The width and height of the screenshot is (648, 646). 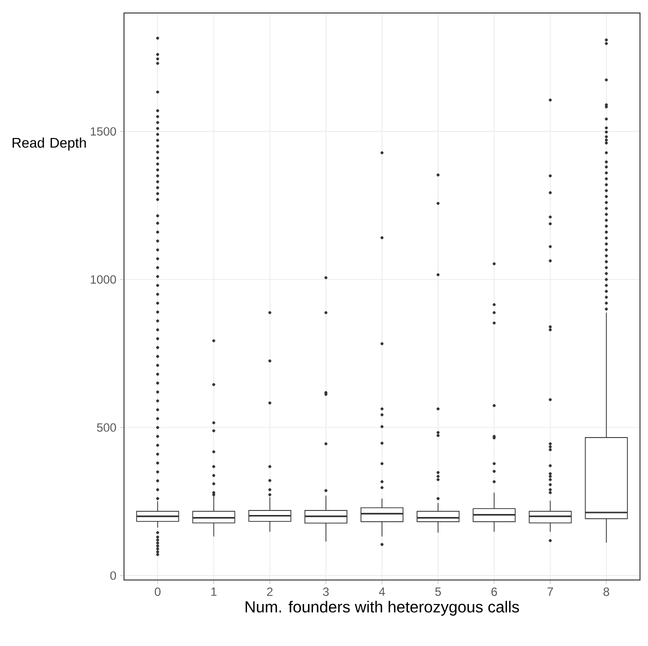 I want to click on x-tick-label: 0, so click(x=157, y=592).